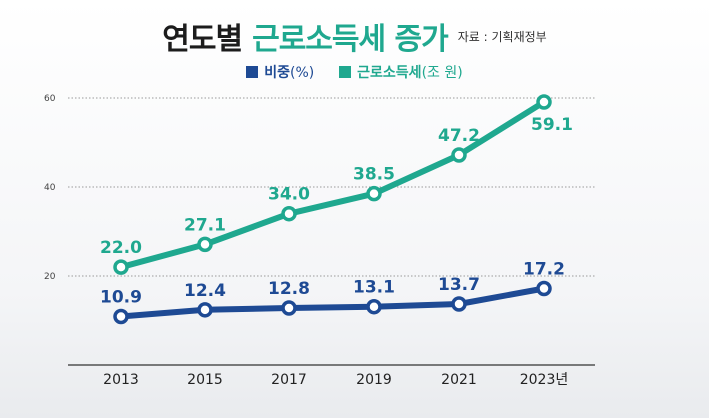 This screenshot has height=418, width=709. Describe the element at coordinates (289, 195) in the screenshot. I see `data-label-1-2: 34.0` at that location.